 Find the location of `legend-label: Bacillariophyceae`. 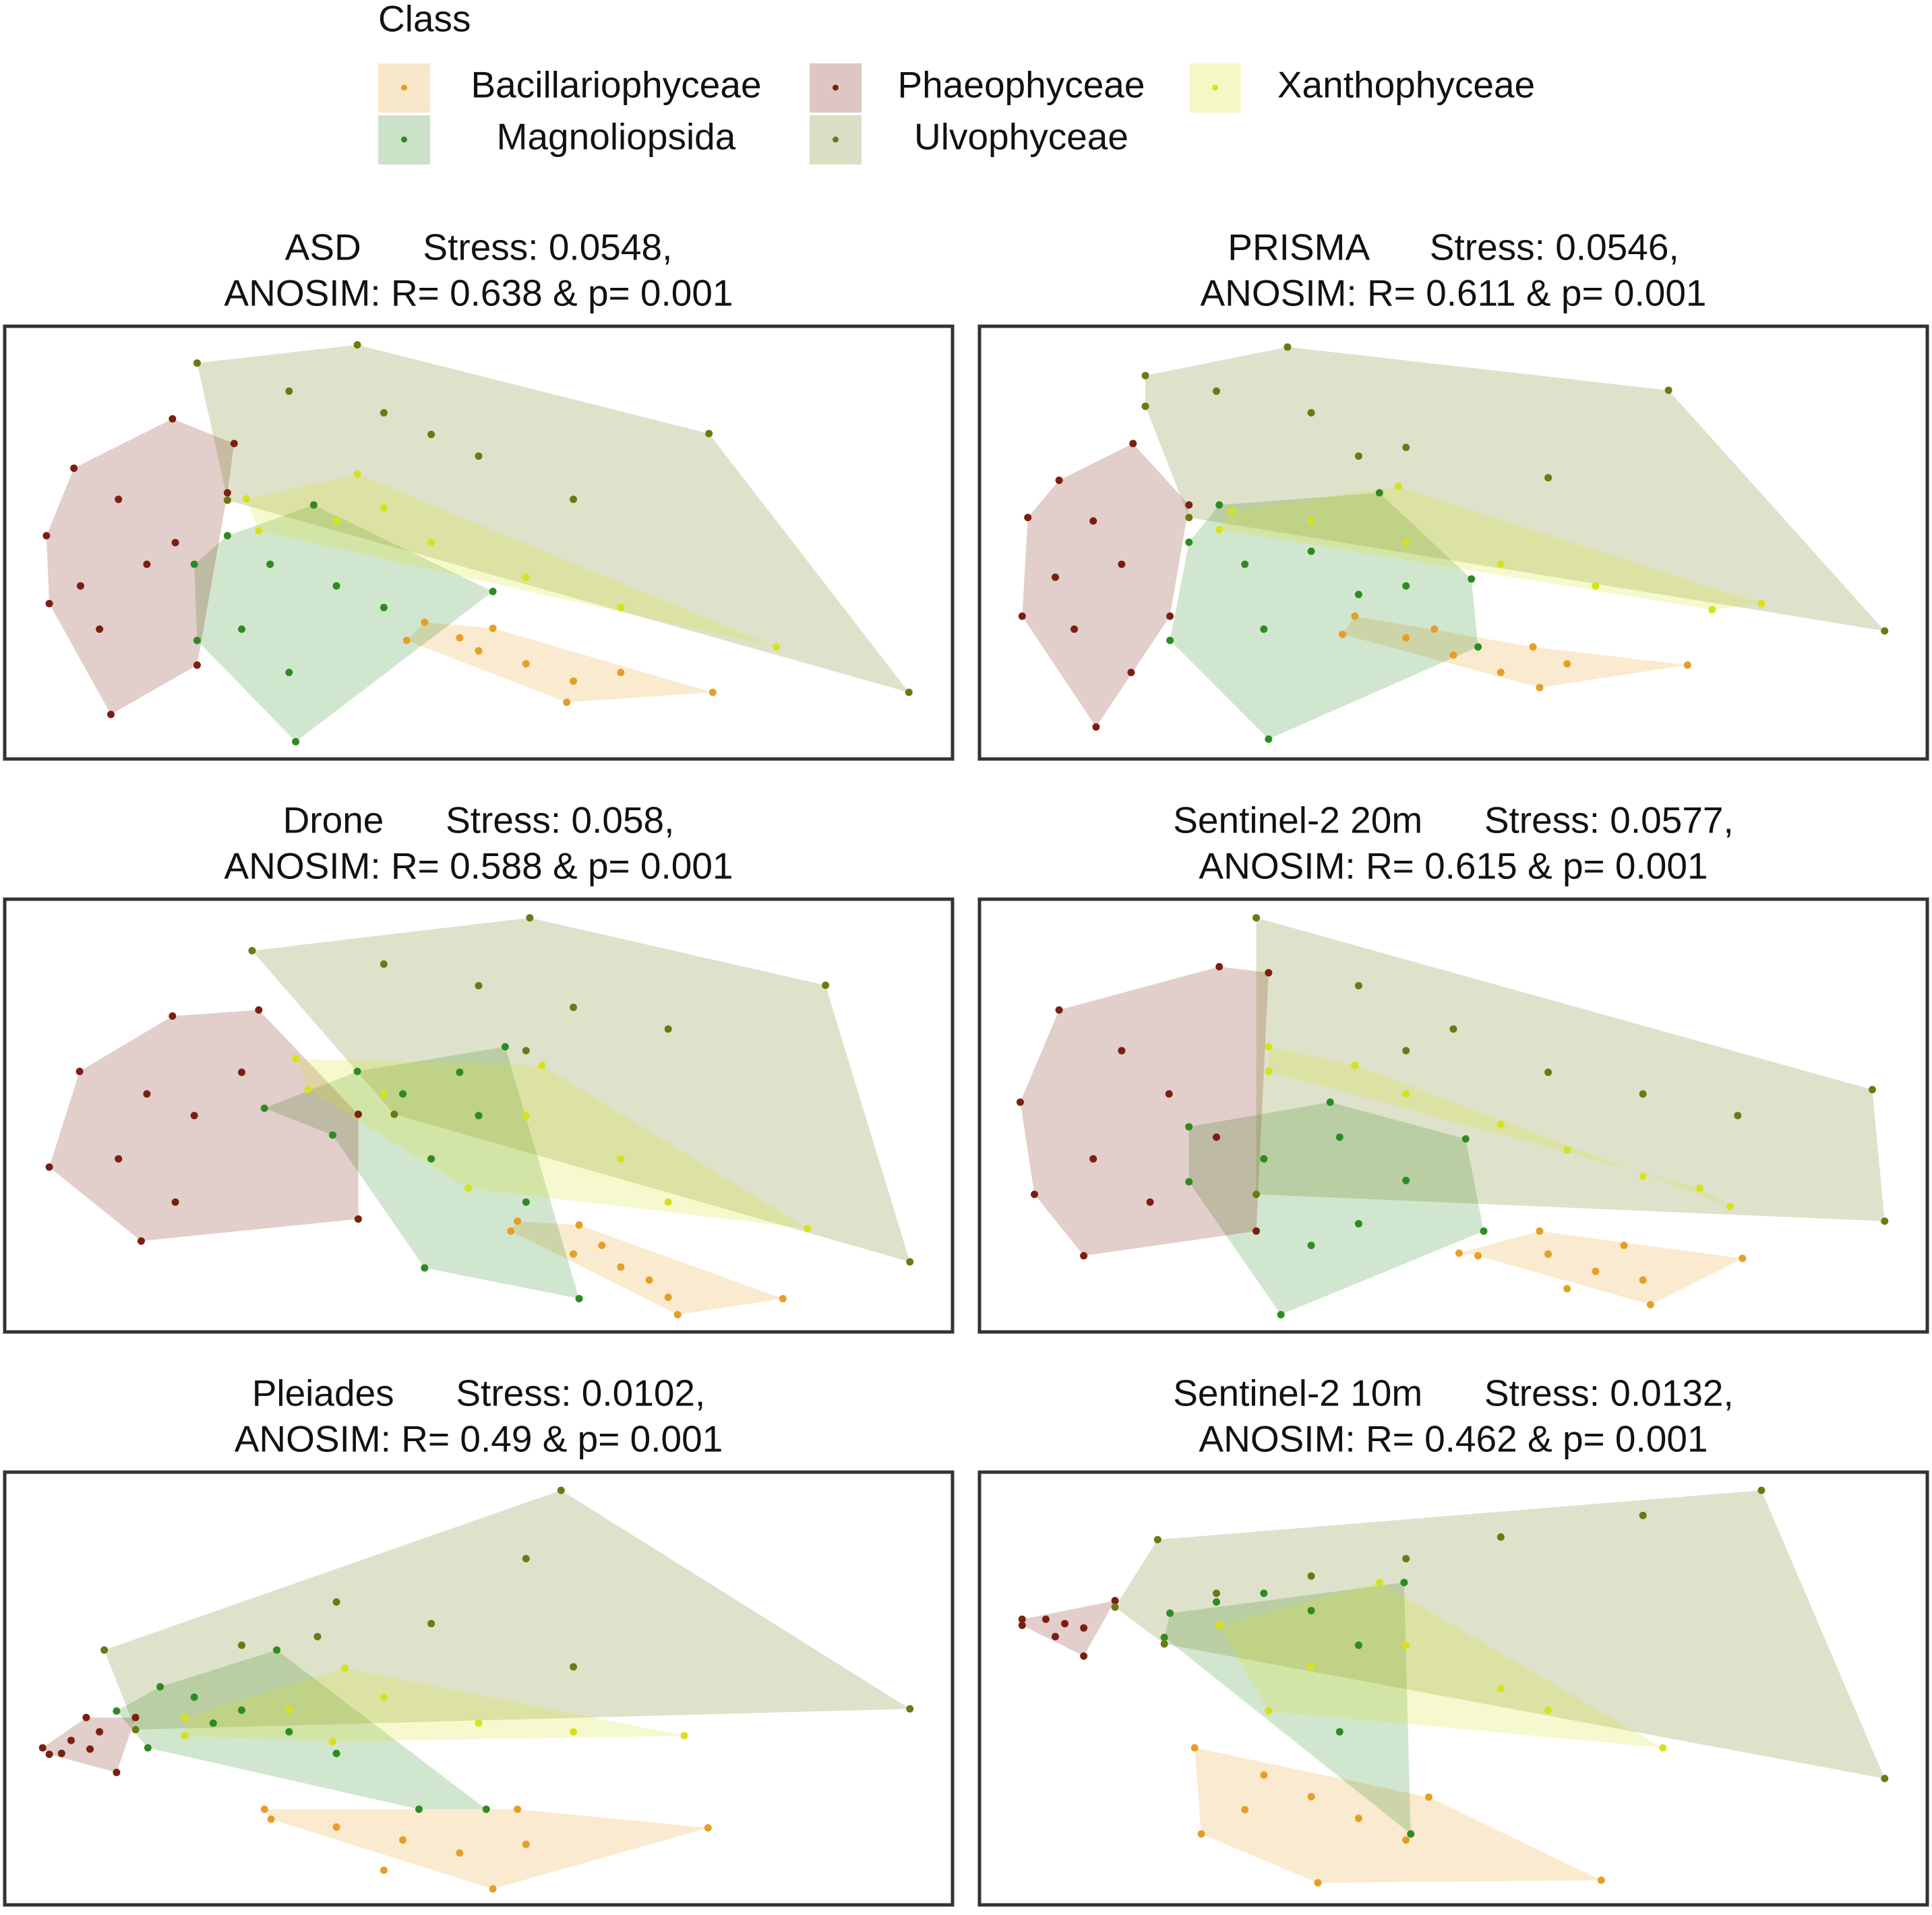

legend-label: Bacillariophyceae is located at coordinates (616, 85).